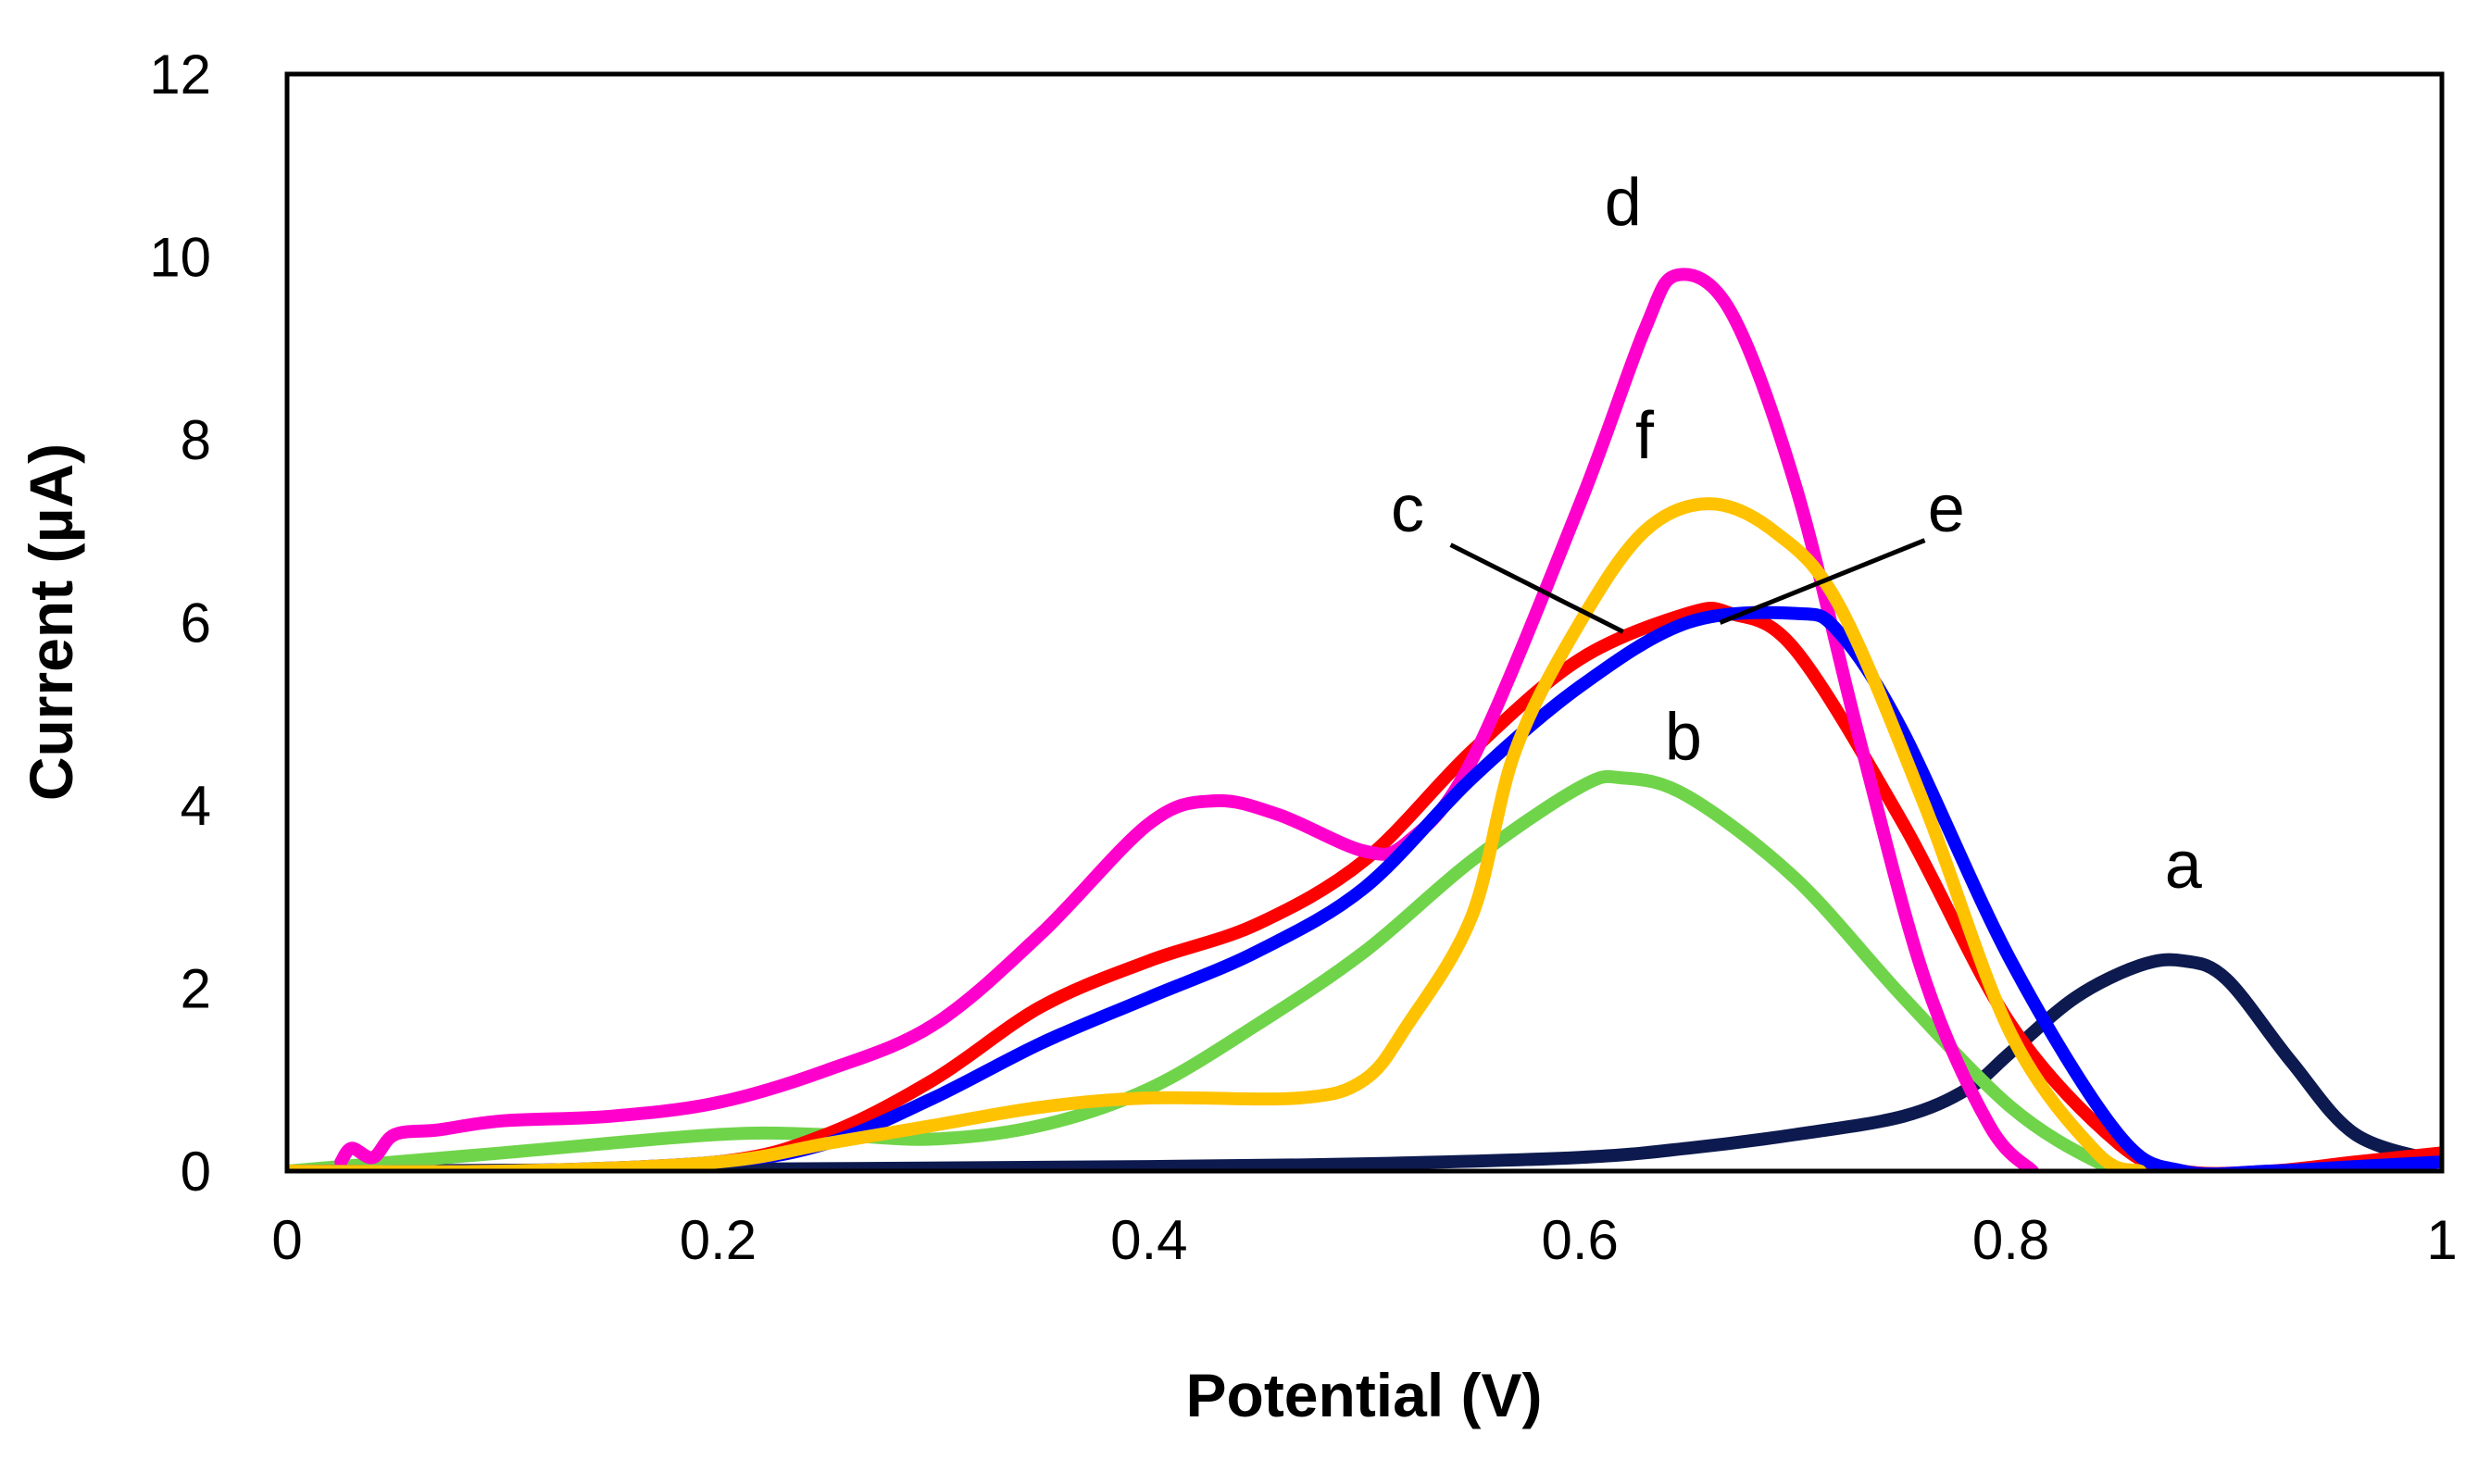 Image resolution: width=2478 pixels, height=1484 pixels. I want to click on y-tick-label: 12, so click(180, 75).